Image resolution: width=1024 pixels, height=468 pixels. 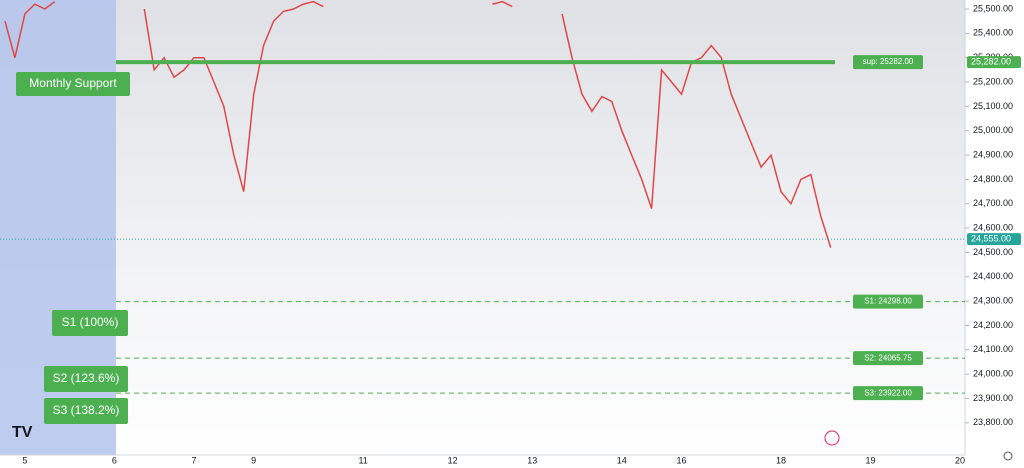 I want to click on y-tick-label: 25,000.00, so click(x=993, y=130).